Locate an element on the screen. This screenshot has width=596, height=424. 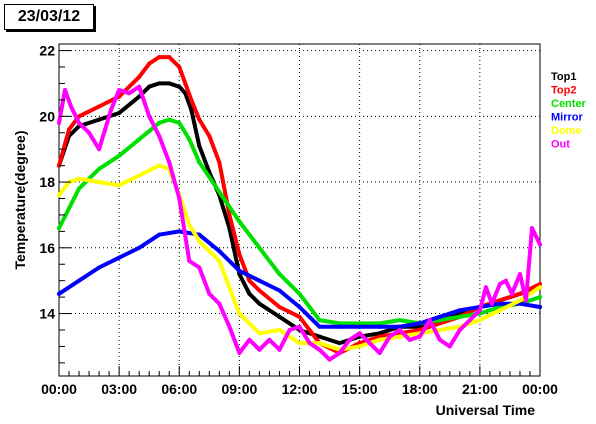
x-tick-label: 06:00 is located at coordinates (179, 389).